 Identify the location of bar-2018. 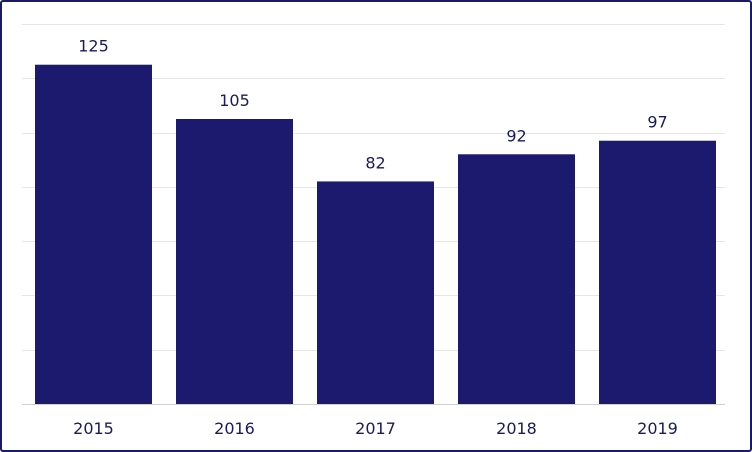
(516, 279).